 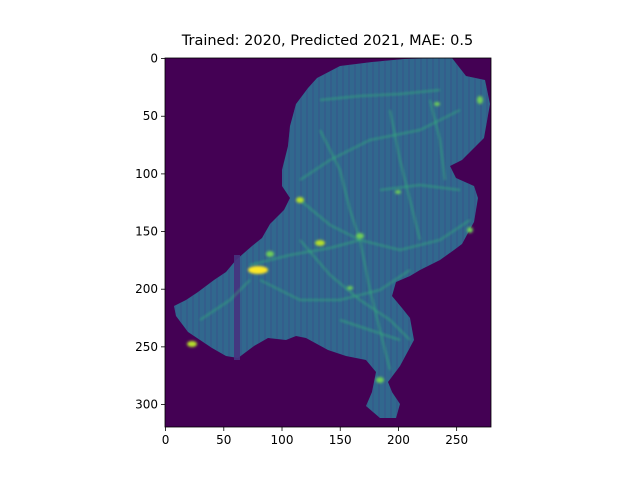 What do you see at coordinates (146, 347) in the screenshot?
I see `y-tick-label: 250` at bounding box center [146, 347].